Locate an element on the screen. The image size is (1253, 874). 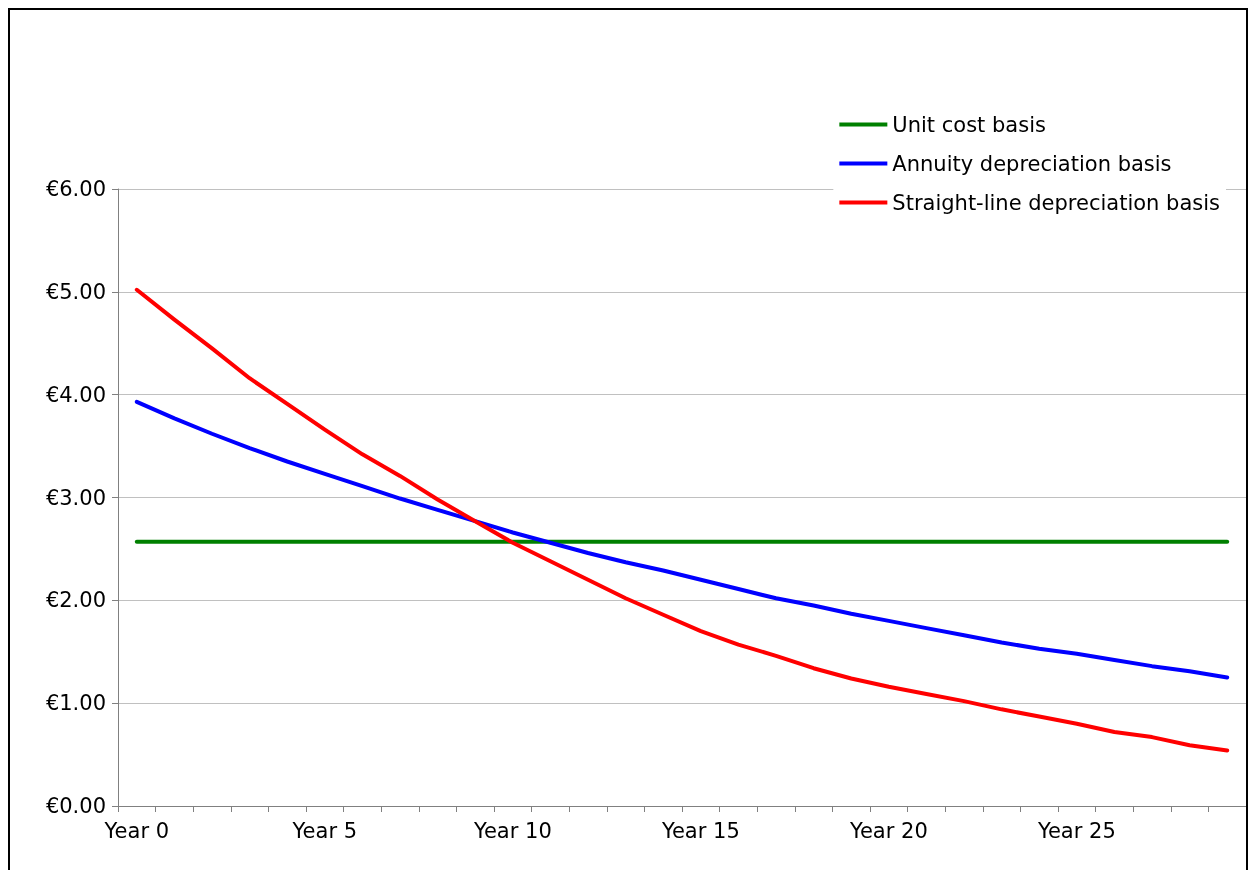
x-tick-label: Year 25 is located at coordinates (1076, 830).